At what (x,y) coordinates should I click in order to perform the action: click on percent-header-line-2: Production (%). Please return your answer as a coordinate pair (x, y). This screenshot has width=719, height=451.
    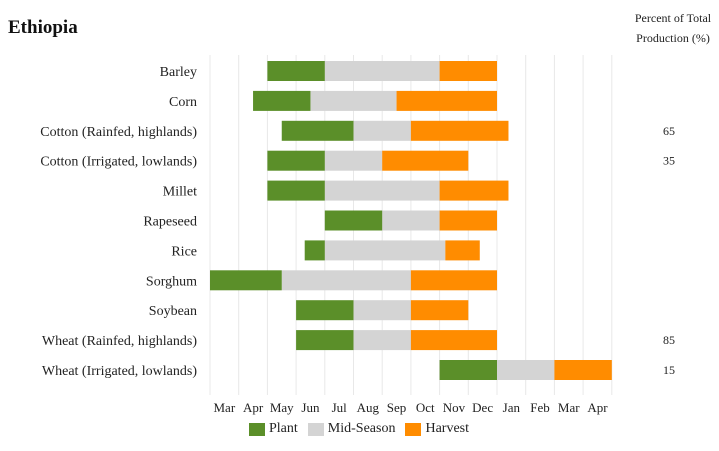
    Looking at the image, I should click on (673, 38).